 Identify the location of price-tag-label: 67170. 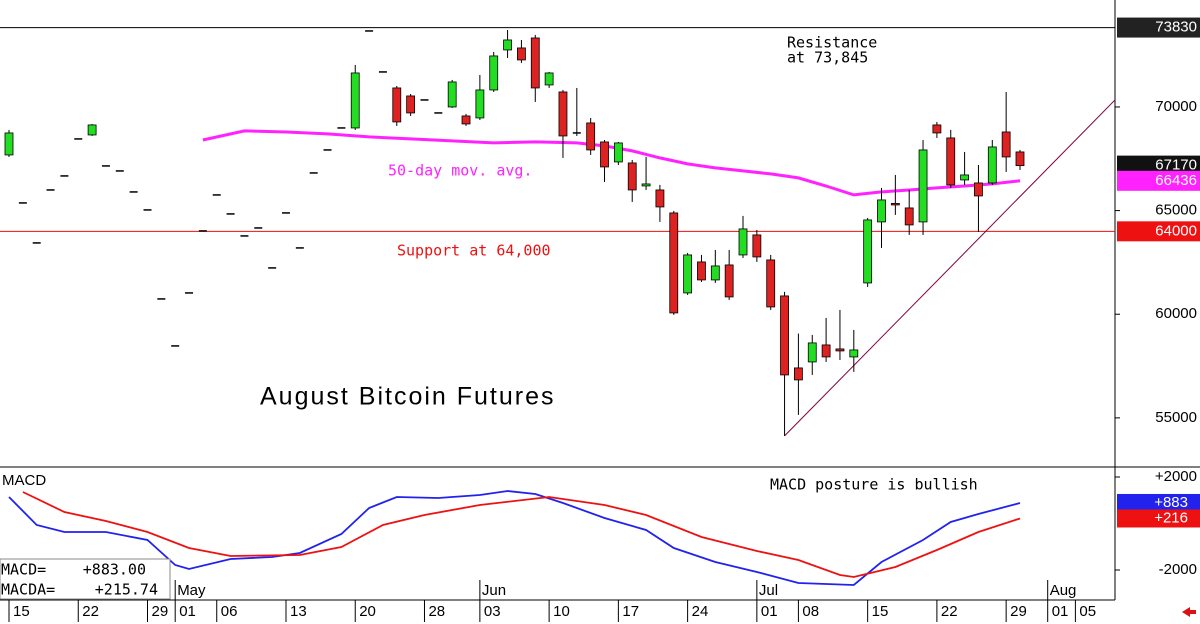
(1176, 165).